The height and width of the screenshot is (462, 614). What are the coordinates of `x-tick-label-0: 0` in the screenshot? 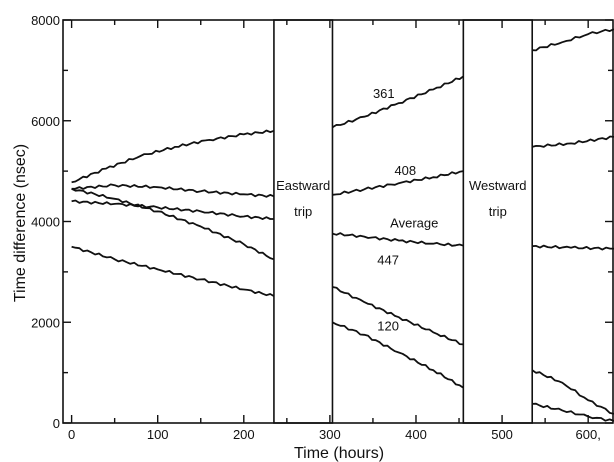 It's located at (71, 434).